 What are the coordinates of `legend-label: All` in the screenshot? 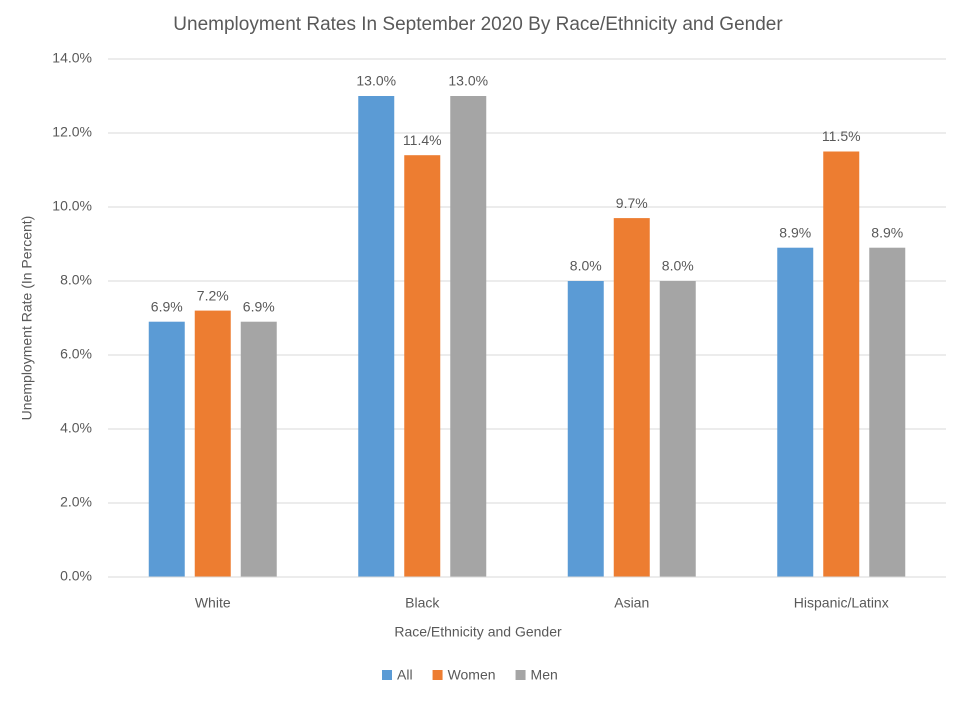 It's located at (405, 675).